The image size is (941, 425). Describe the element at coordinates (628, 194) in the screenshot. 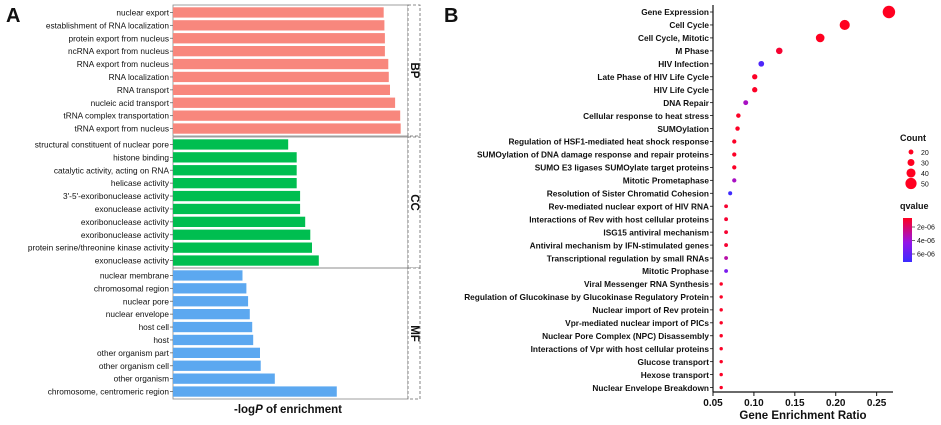

I see `pathway-label: Resolution of Sister Chromatid Cohesion` at that location.